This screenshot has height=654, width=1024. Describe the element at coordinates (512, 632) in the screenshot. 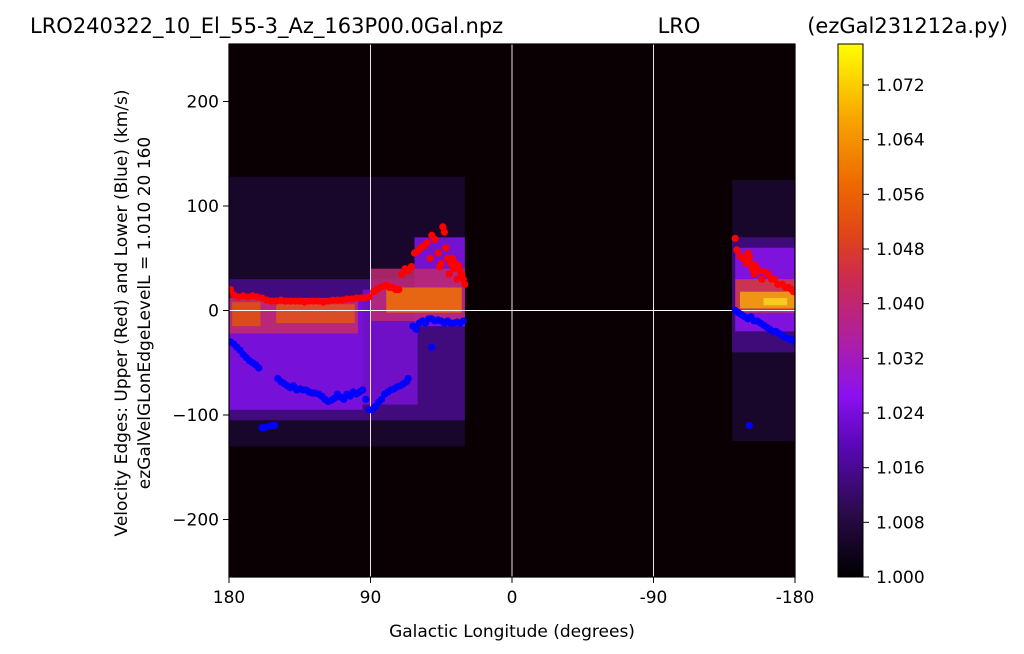

I see `x-axis-label: Galactic Longitude (degrees)` at that location.